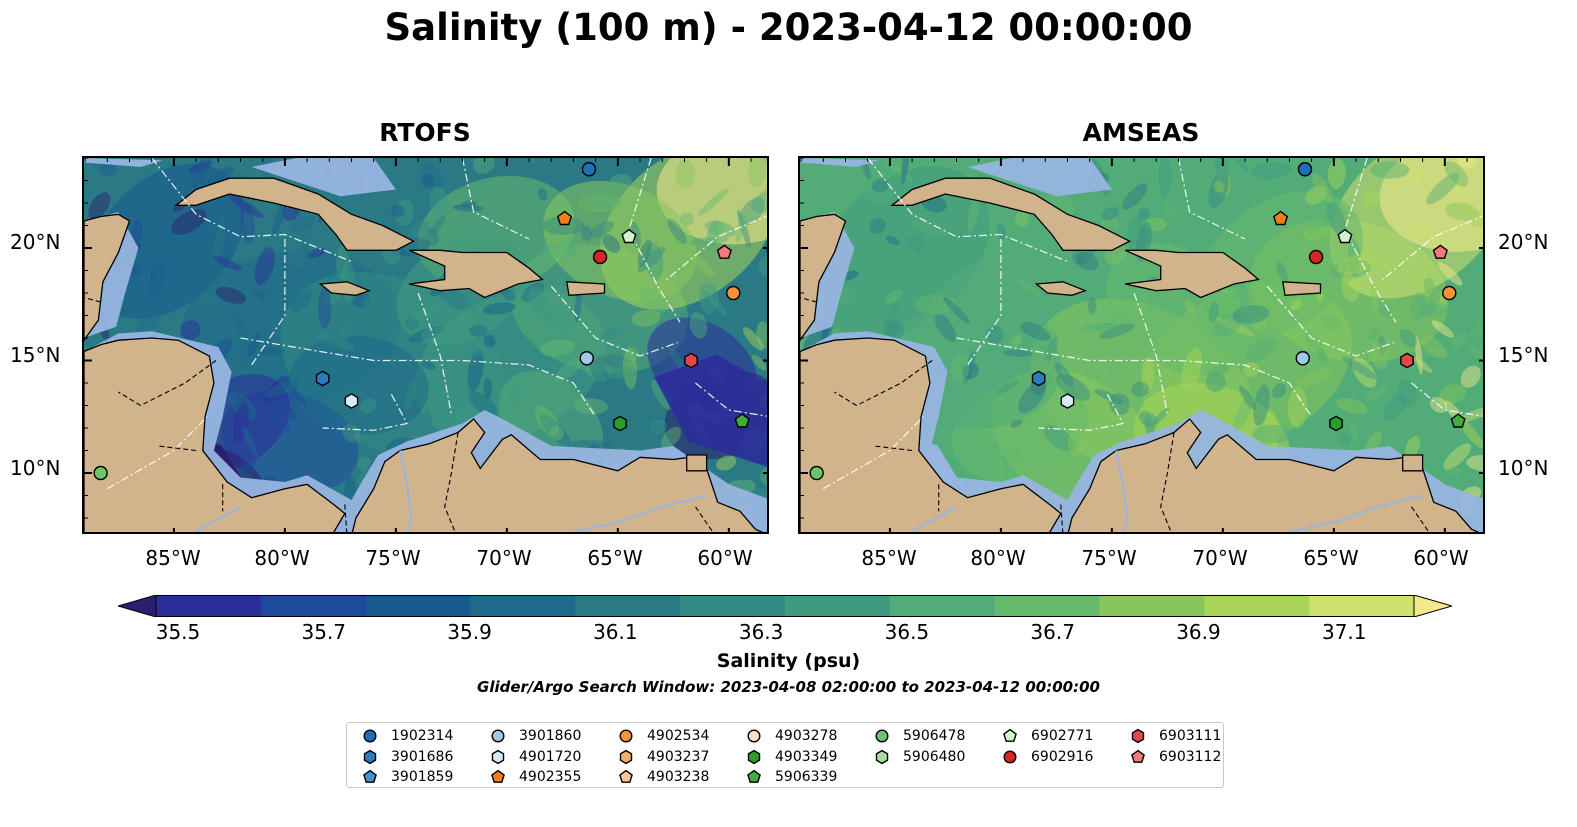  I want to click on legend-label: 4903238, so click(678, 777).